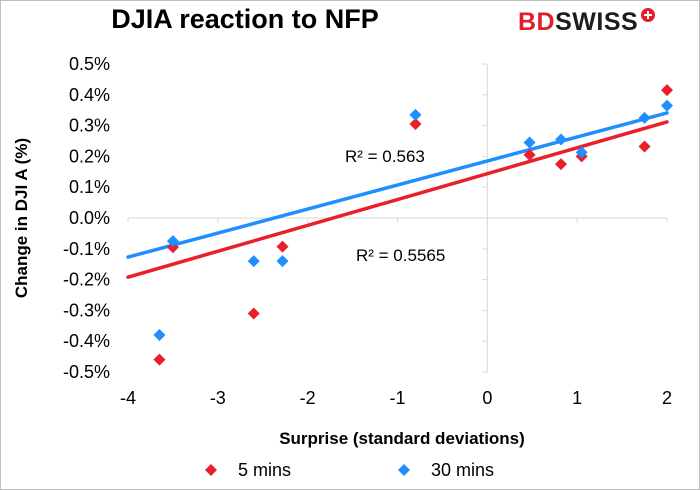 The image size is (700, 490). What do you see at coordinates (245, 19) in the screenshot?
I see `chart-title: DJIA reaction to NFP` at bounding box center [245, 19].